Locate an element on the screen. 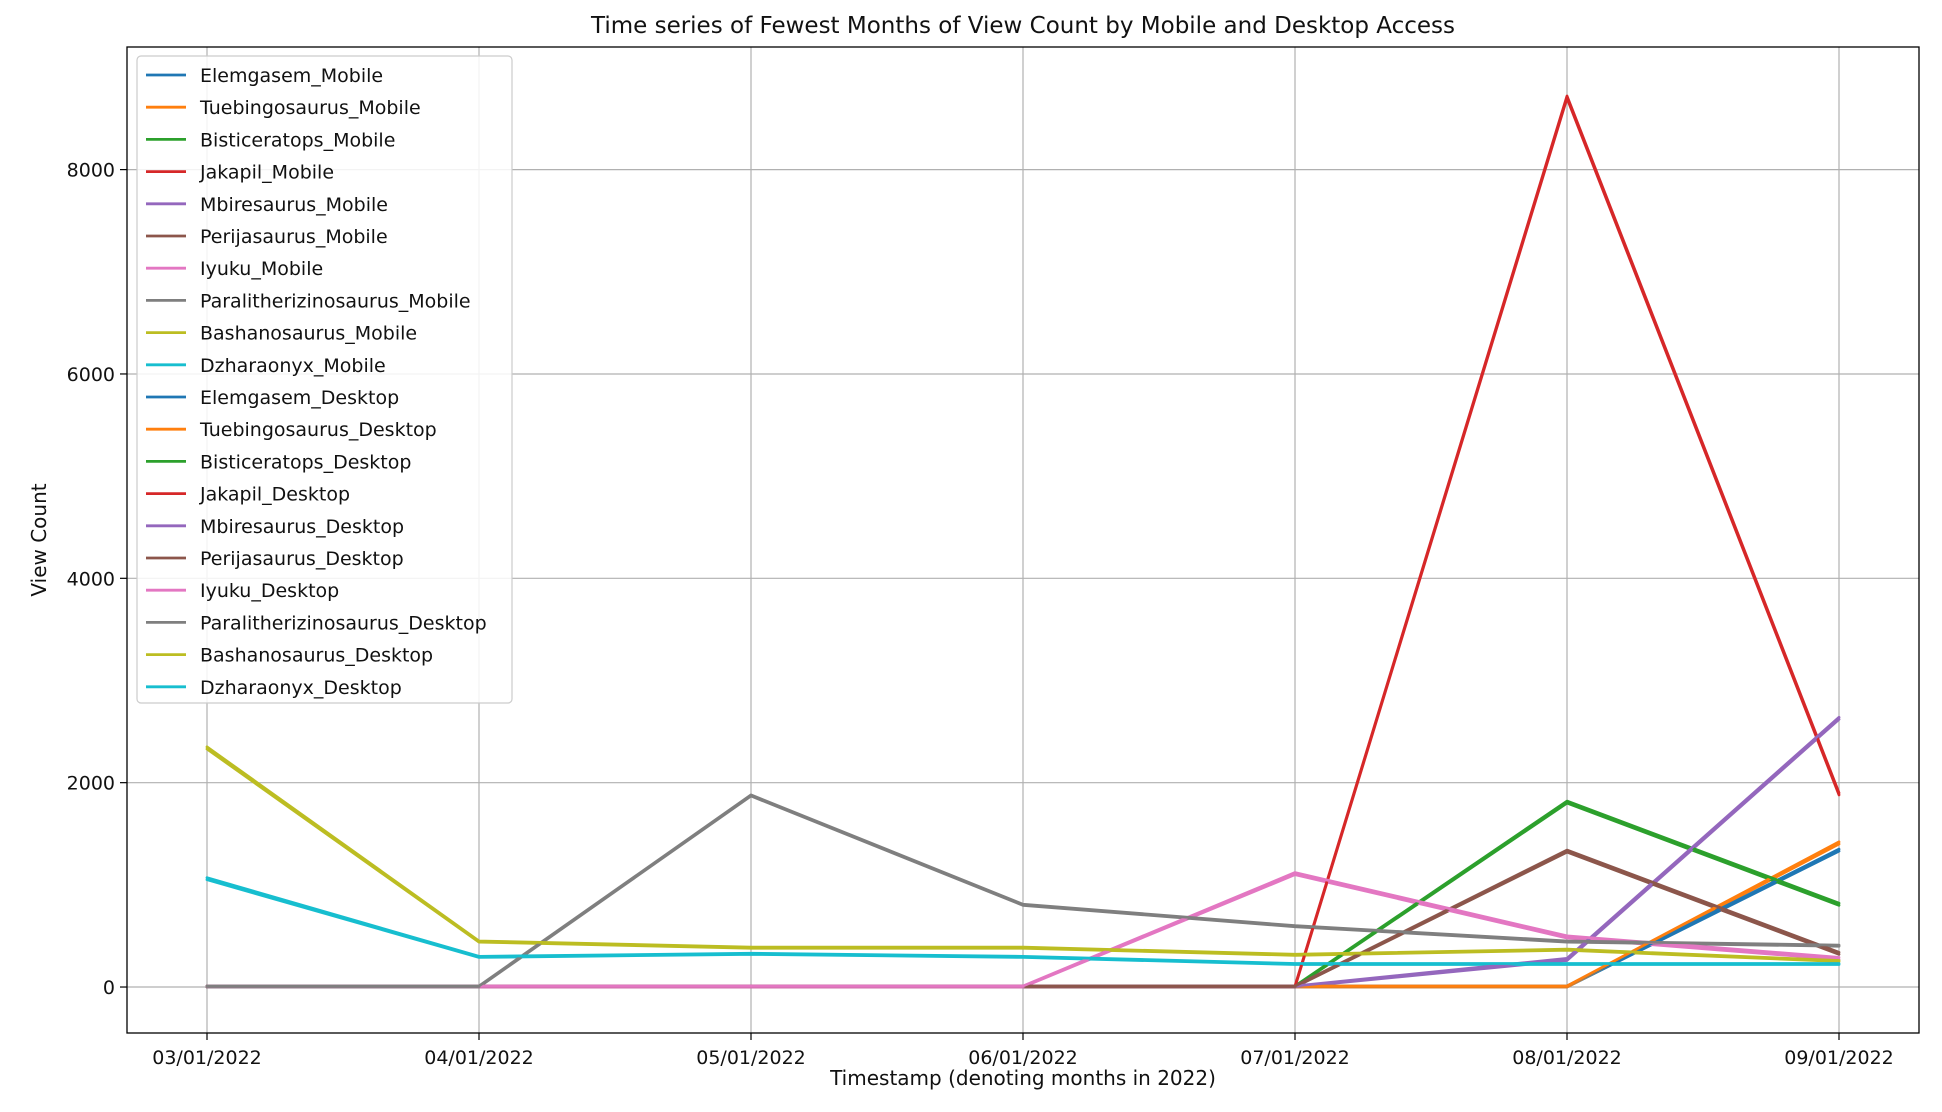  legend-label: Perijasaurus_Desktop is located at coordinates (302, 559).